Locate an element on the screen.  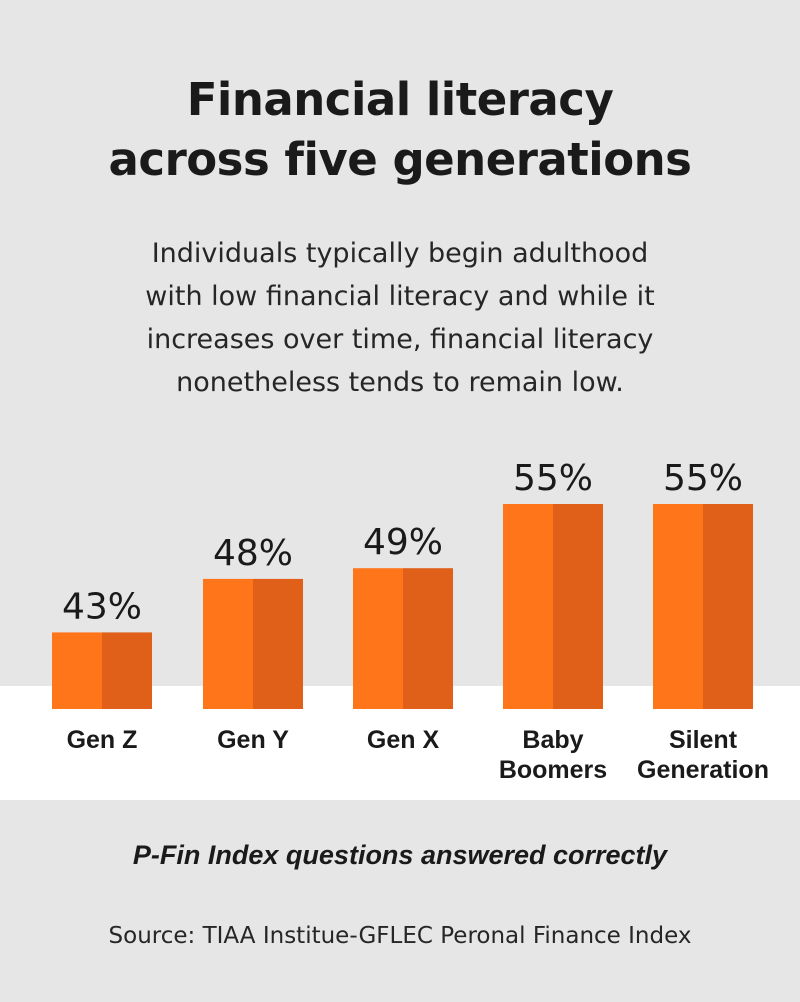
y-axis-caption: P-Fin Index questions answered correctly is located at coordinates (400, 855).